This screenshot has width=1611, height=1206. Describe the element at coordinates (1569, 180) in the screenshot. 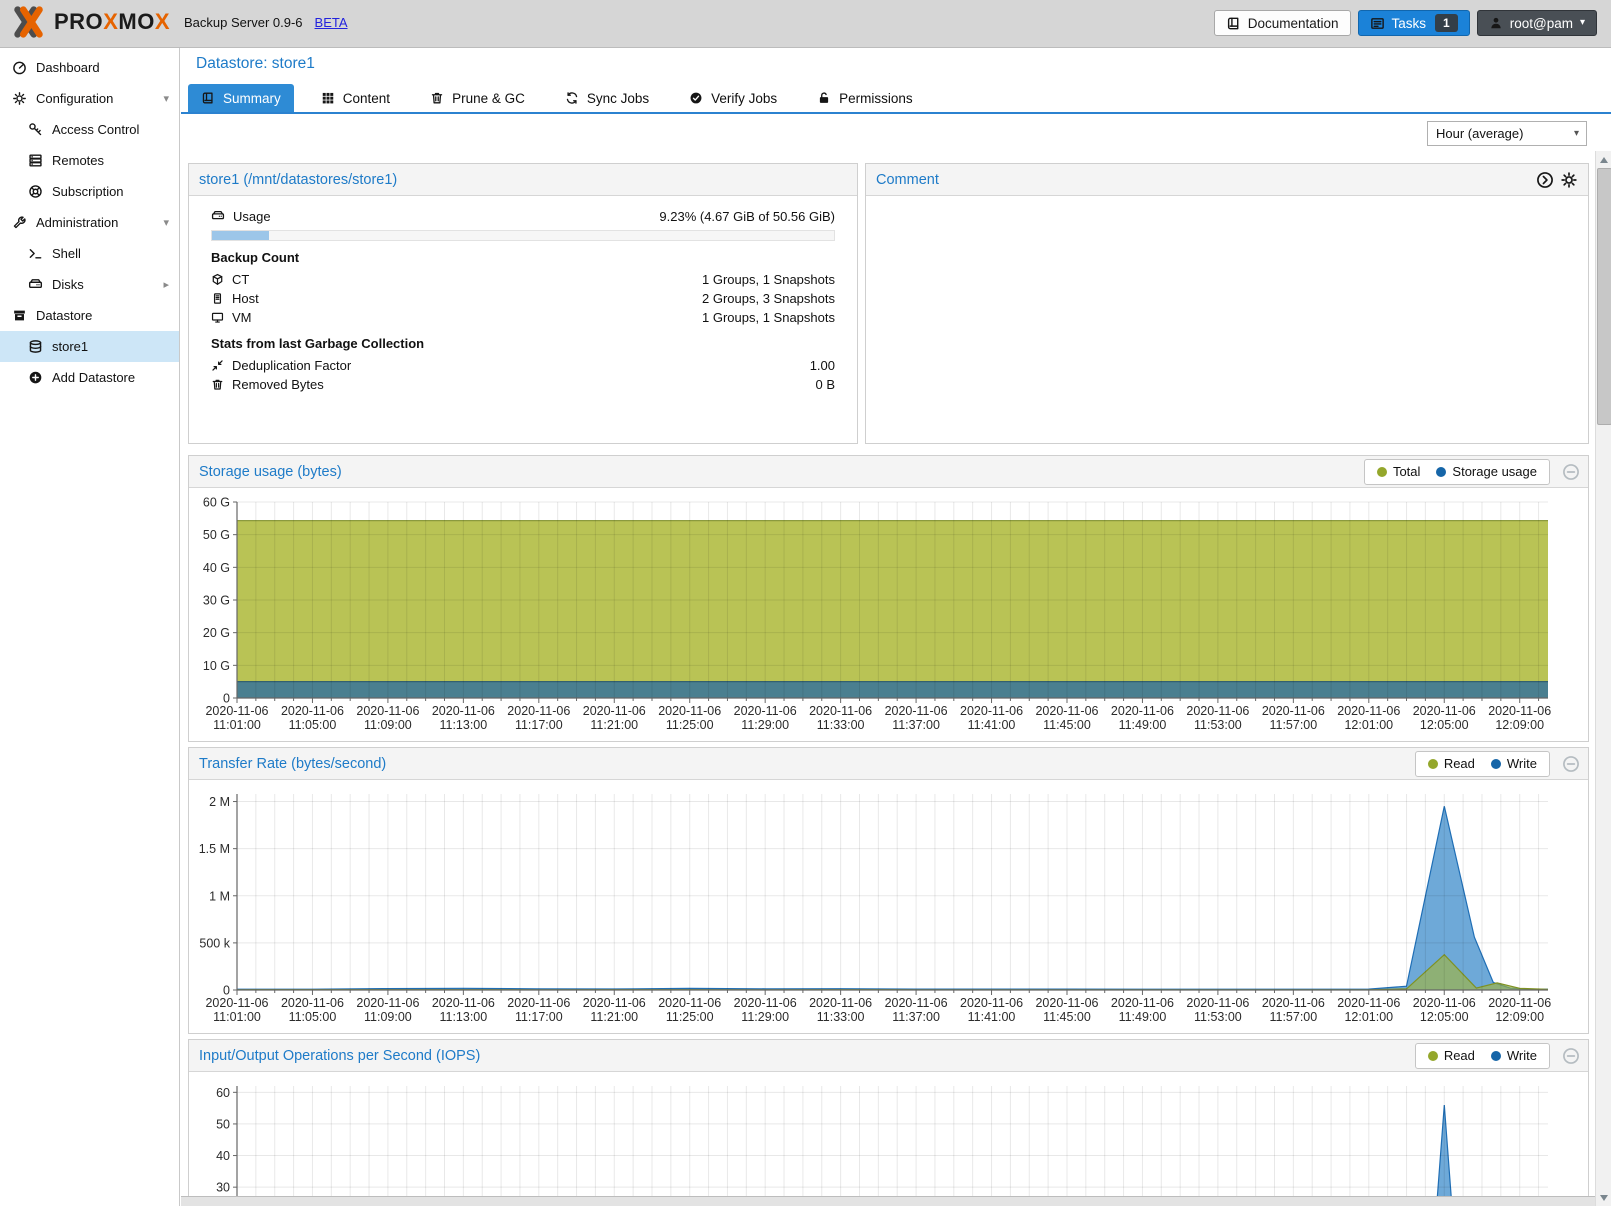

I see `gear-icon` at that location.